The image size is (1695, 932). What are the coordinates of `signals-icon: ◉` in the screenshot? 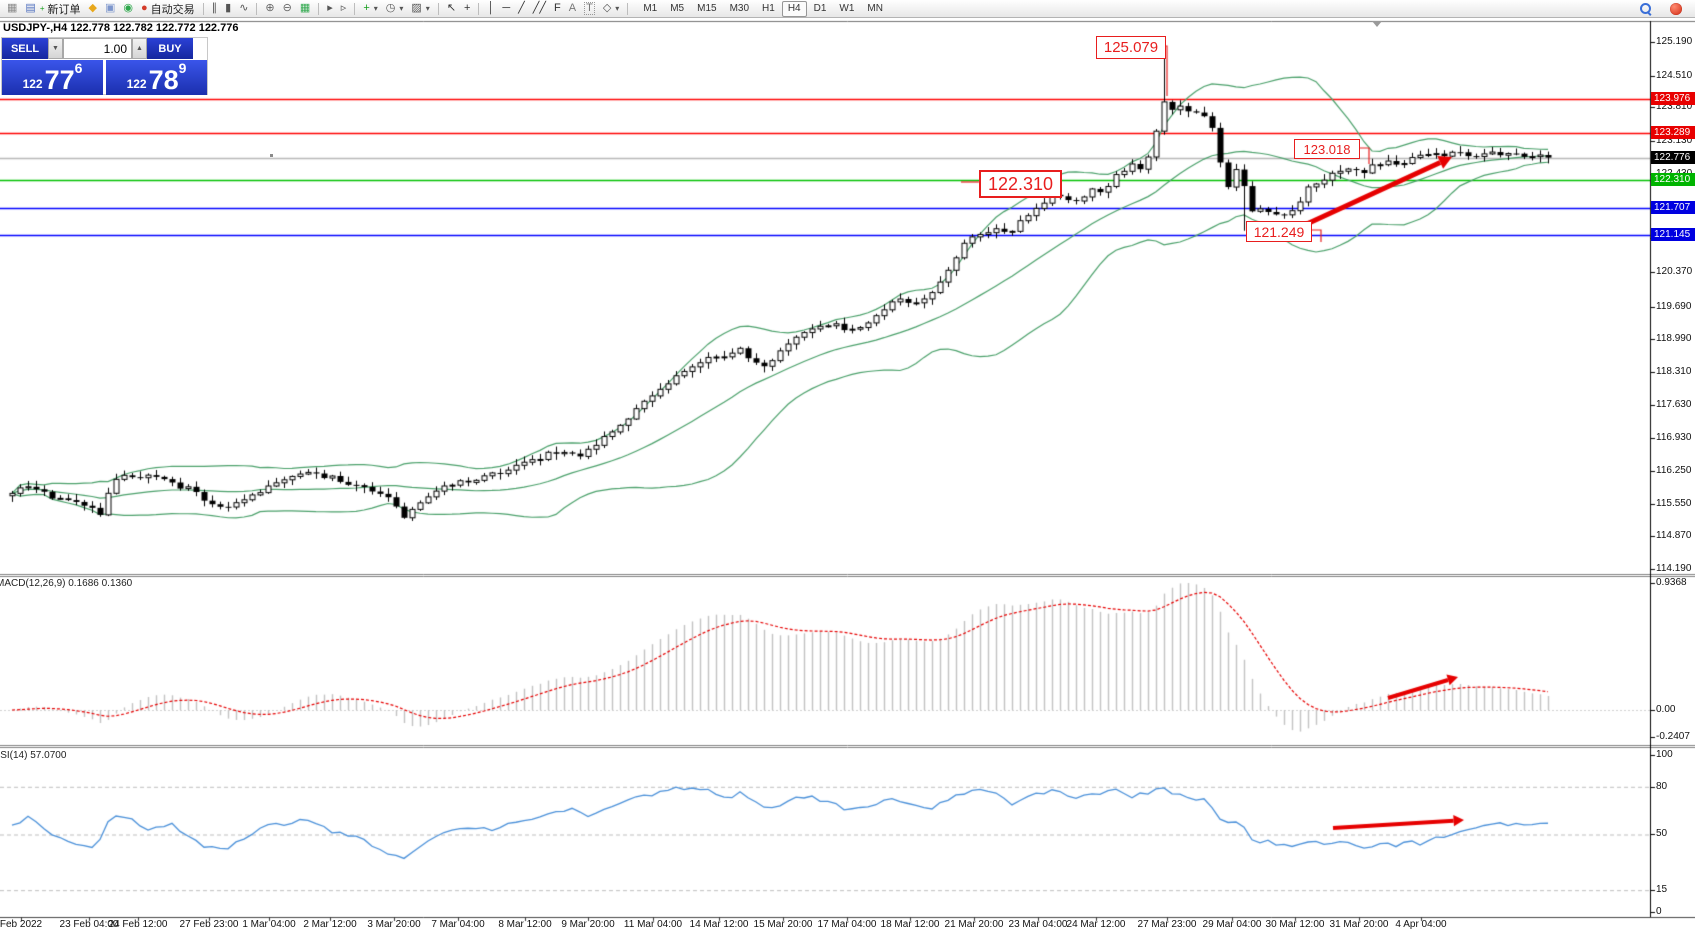 It's located at (128, 9).